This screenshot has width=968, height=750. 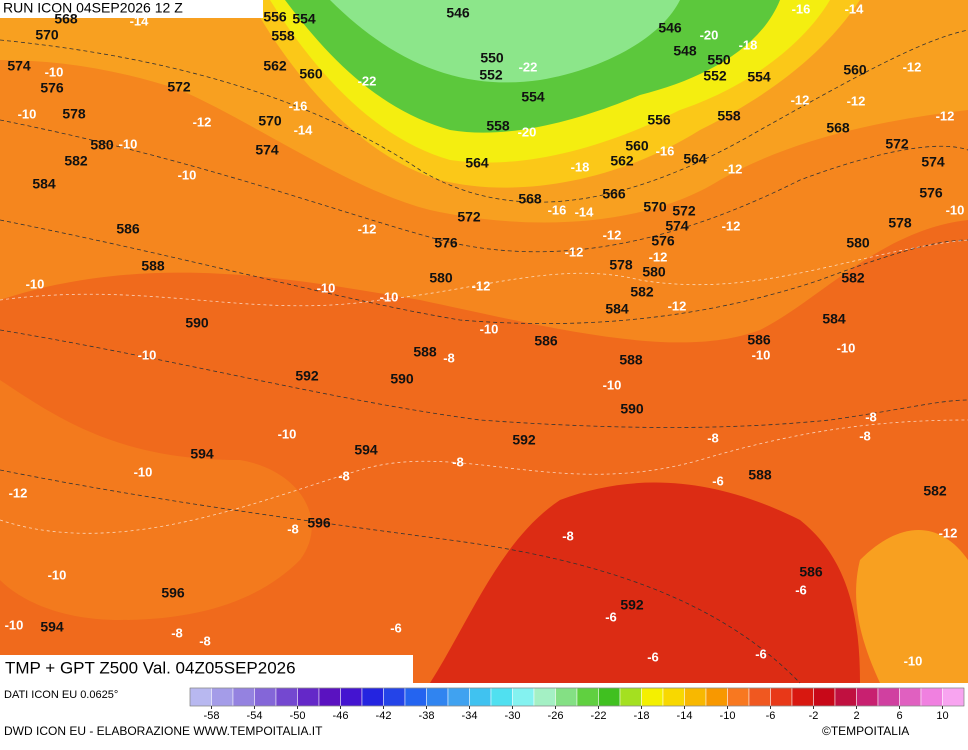 What do you see at coordinates (150, 667) in the screenshot?
I see `map-title: TMP + GPT Z500 Val. 04Z05SEP2026` at bounding box center [150, 667].